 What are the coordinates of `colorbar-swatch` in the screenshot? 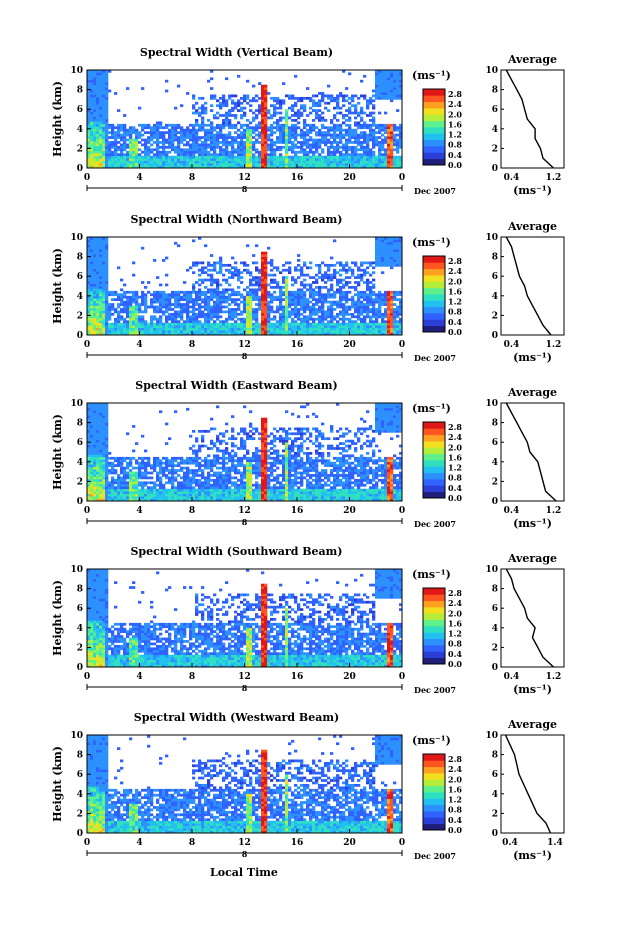 It's located at (434, 111).